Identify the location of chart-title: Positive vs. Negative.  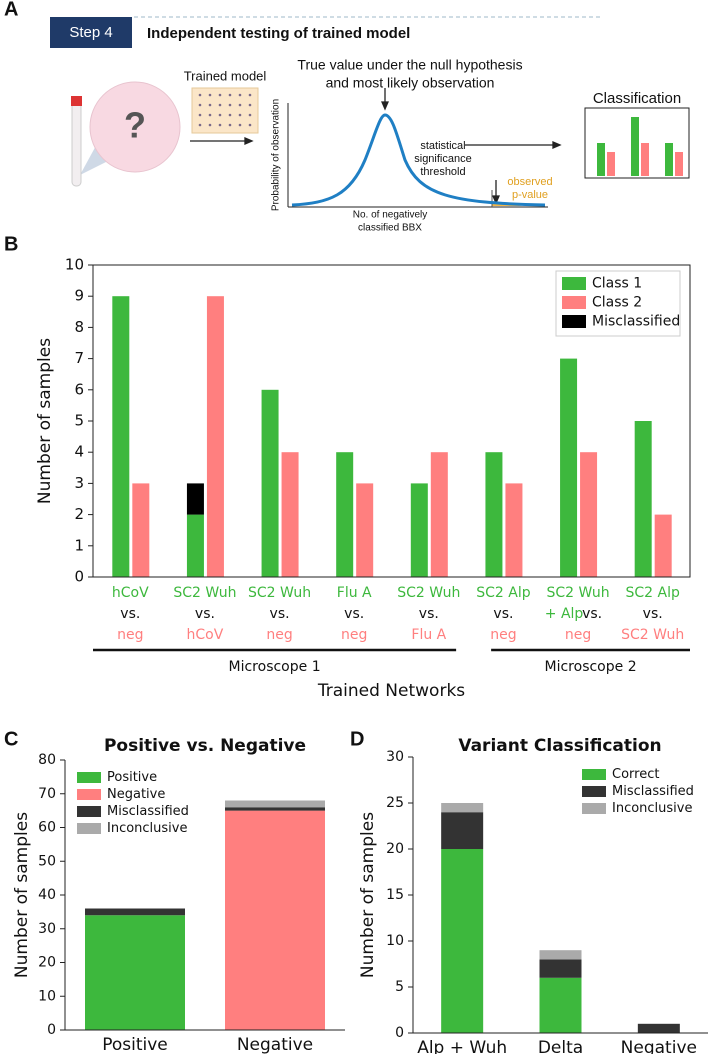
(205, 746).